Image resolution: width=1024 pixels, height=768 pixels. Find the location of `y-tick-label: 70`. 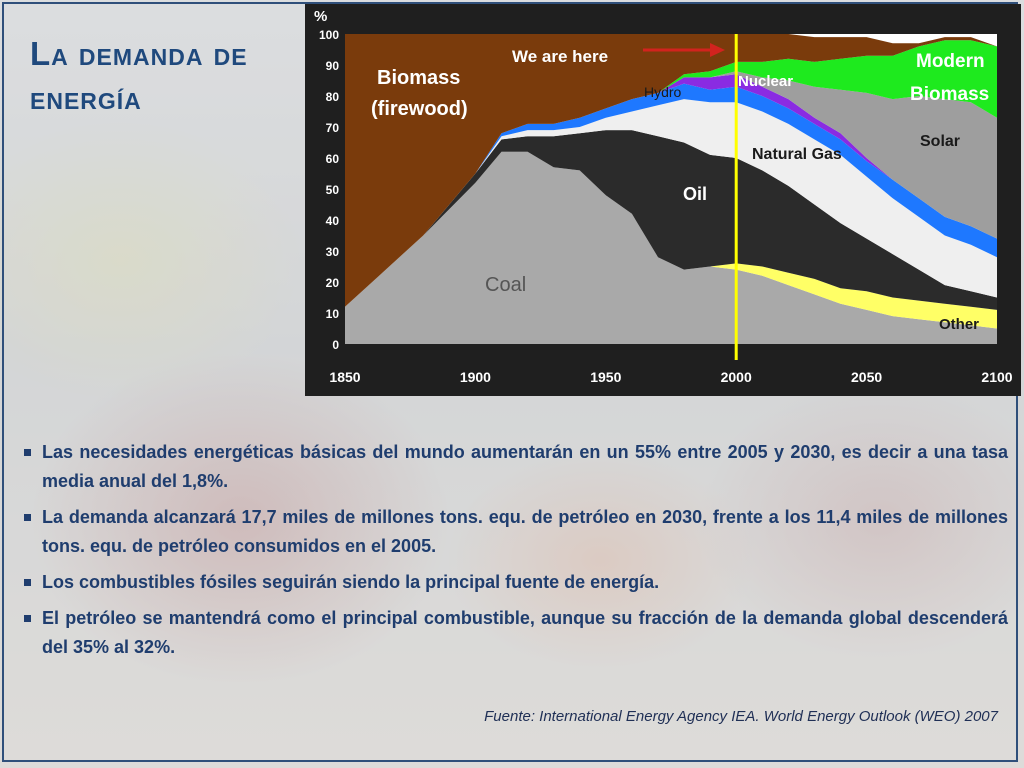

y-tick-label: 70 is located at coordinates (333, 128).